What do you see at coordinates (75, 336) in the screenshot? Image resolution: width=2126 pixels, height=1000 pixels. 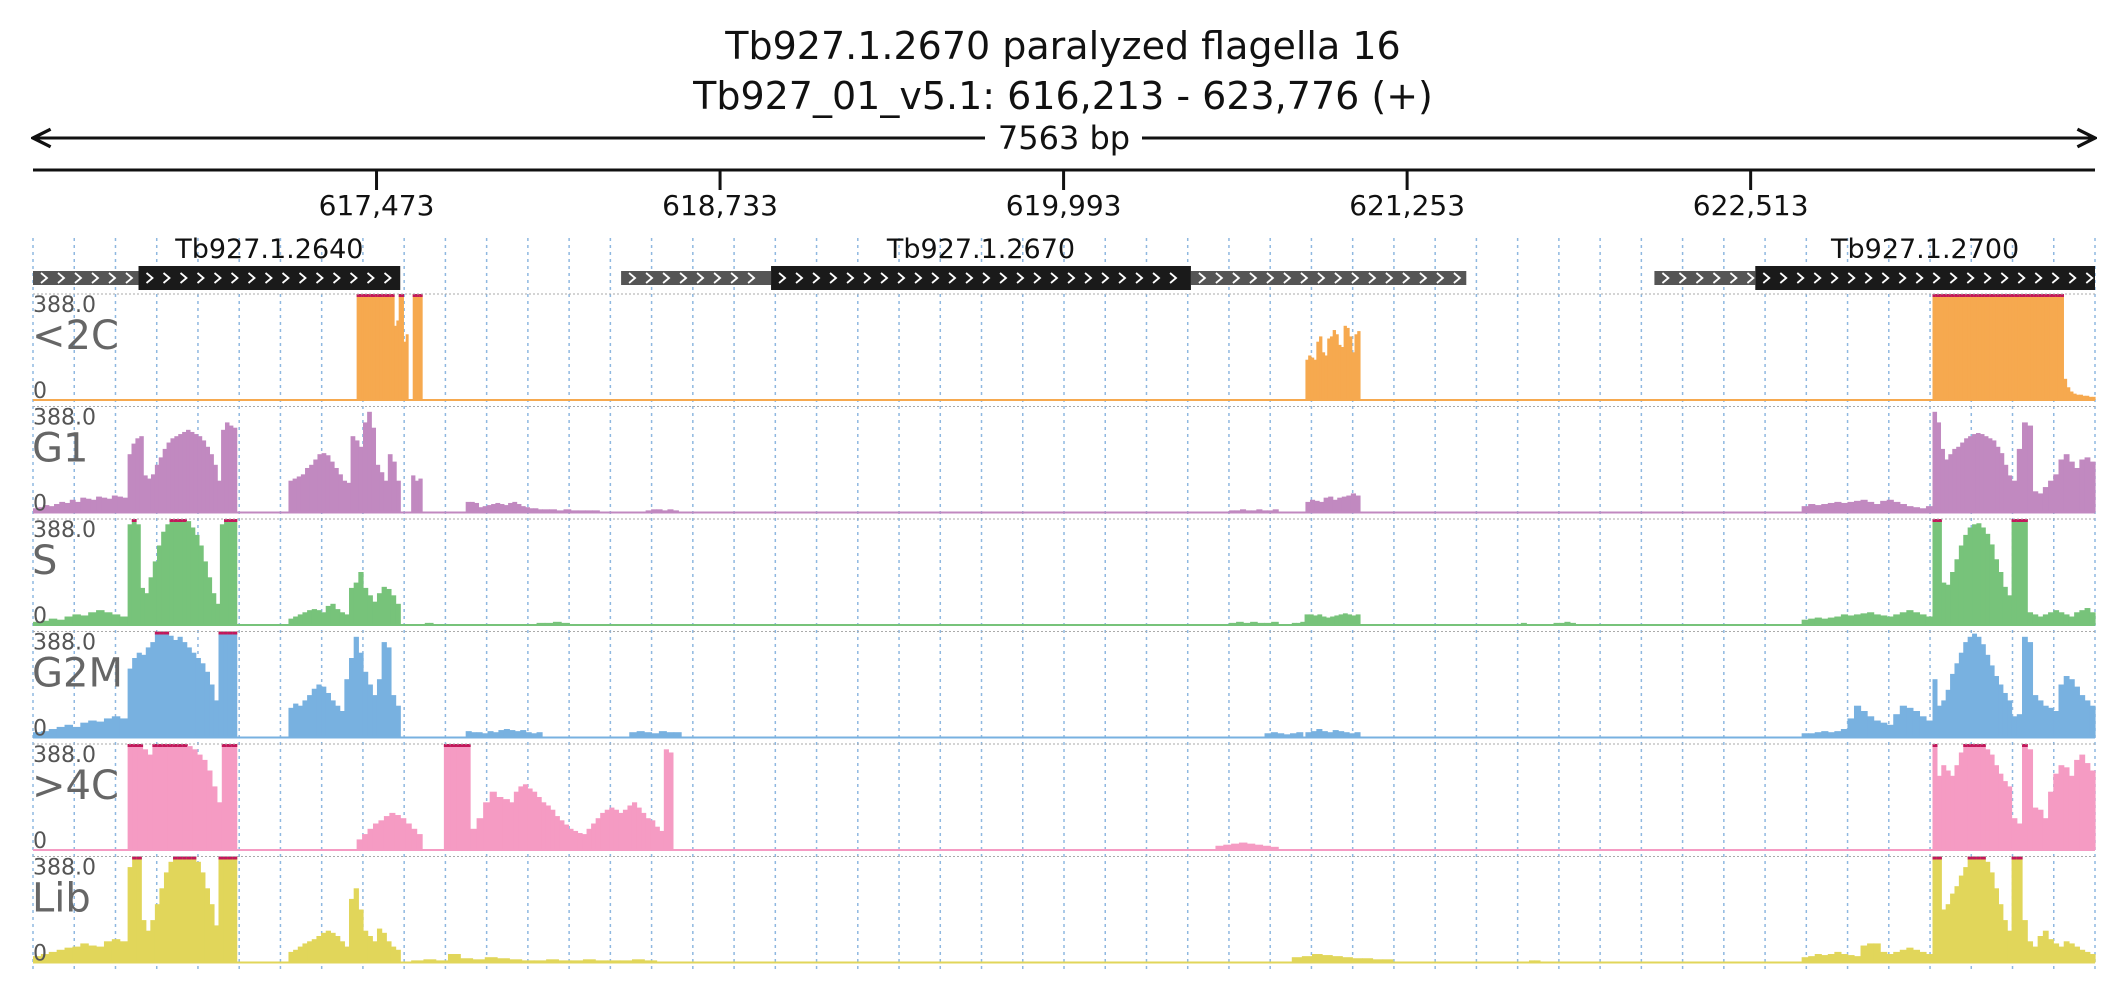 I see `track-name: <2C` at bounding box center [75, 336].